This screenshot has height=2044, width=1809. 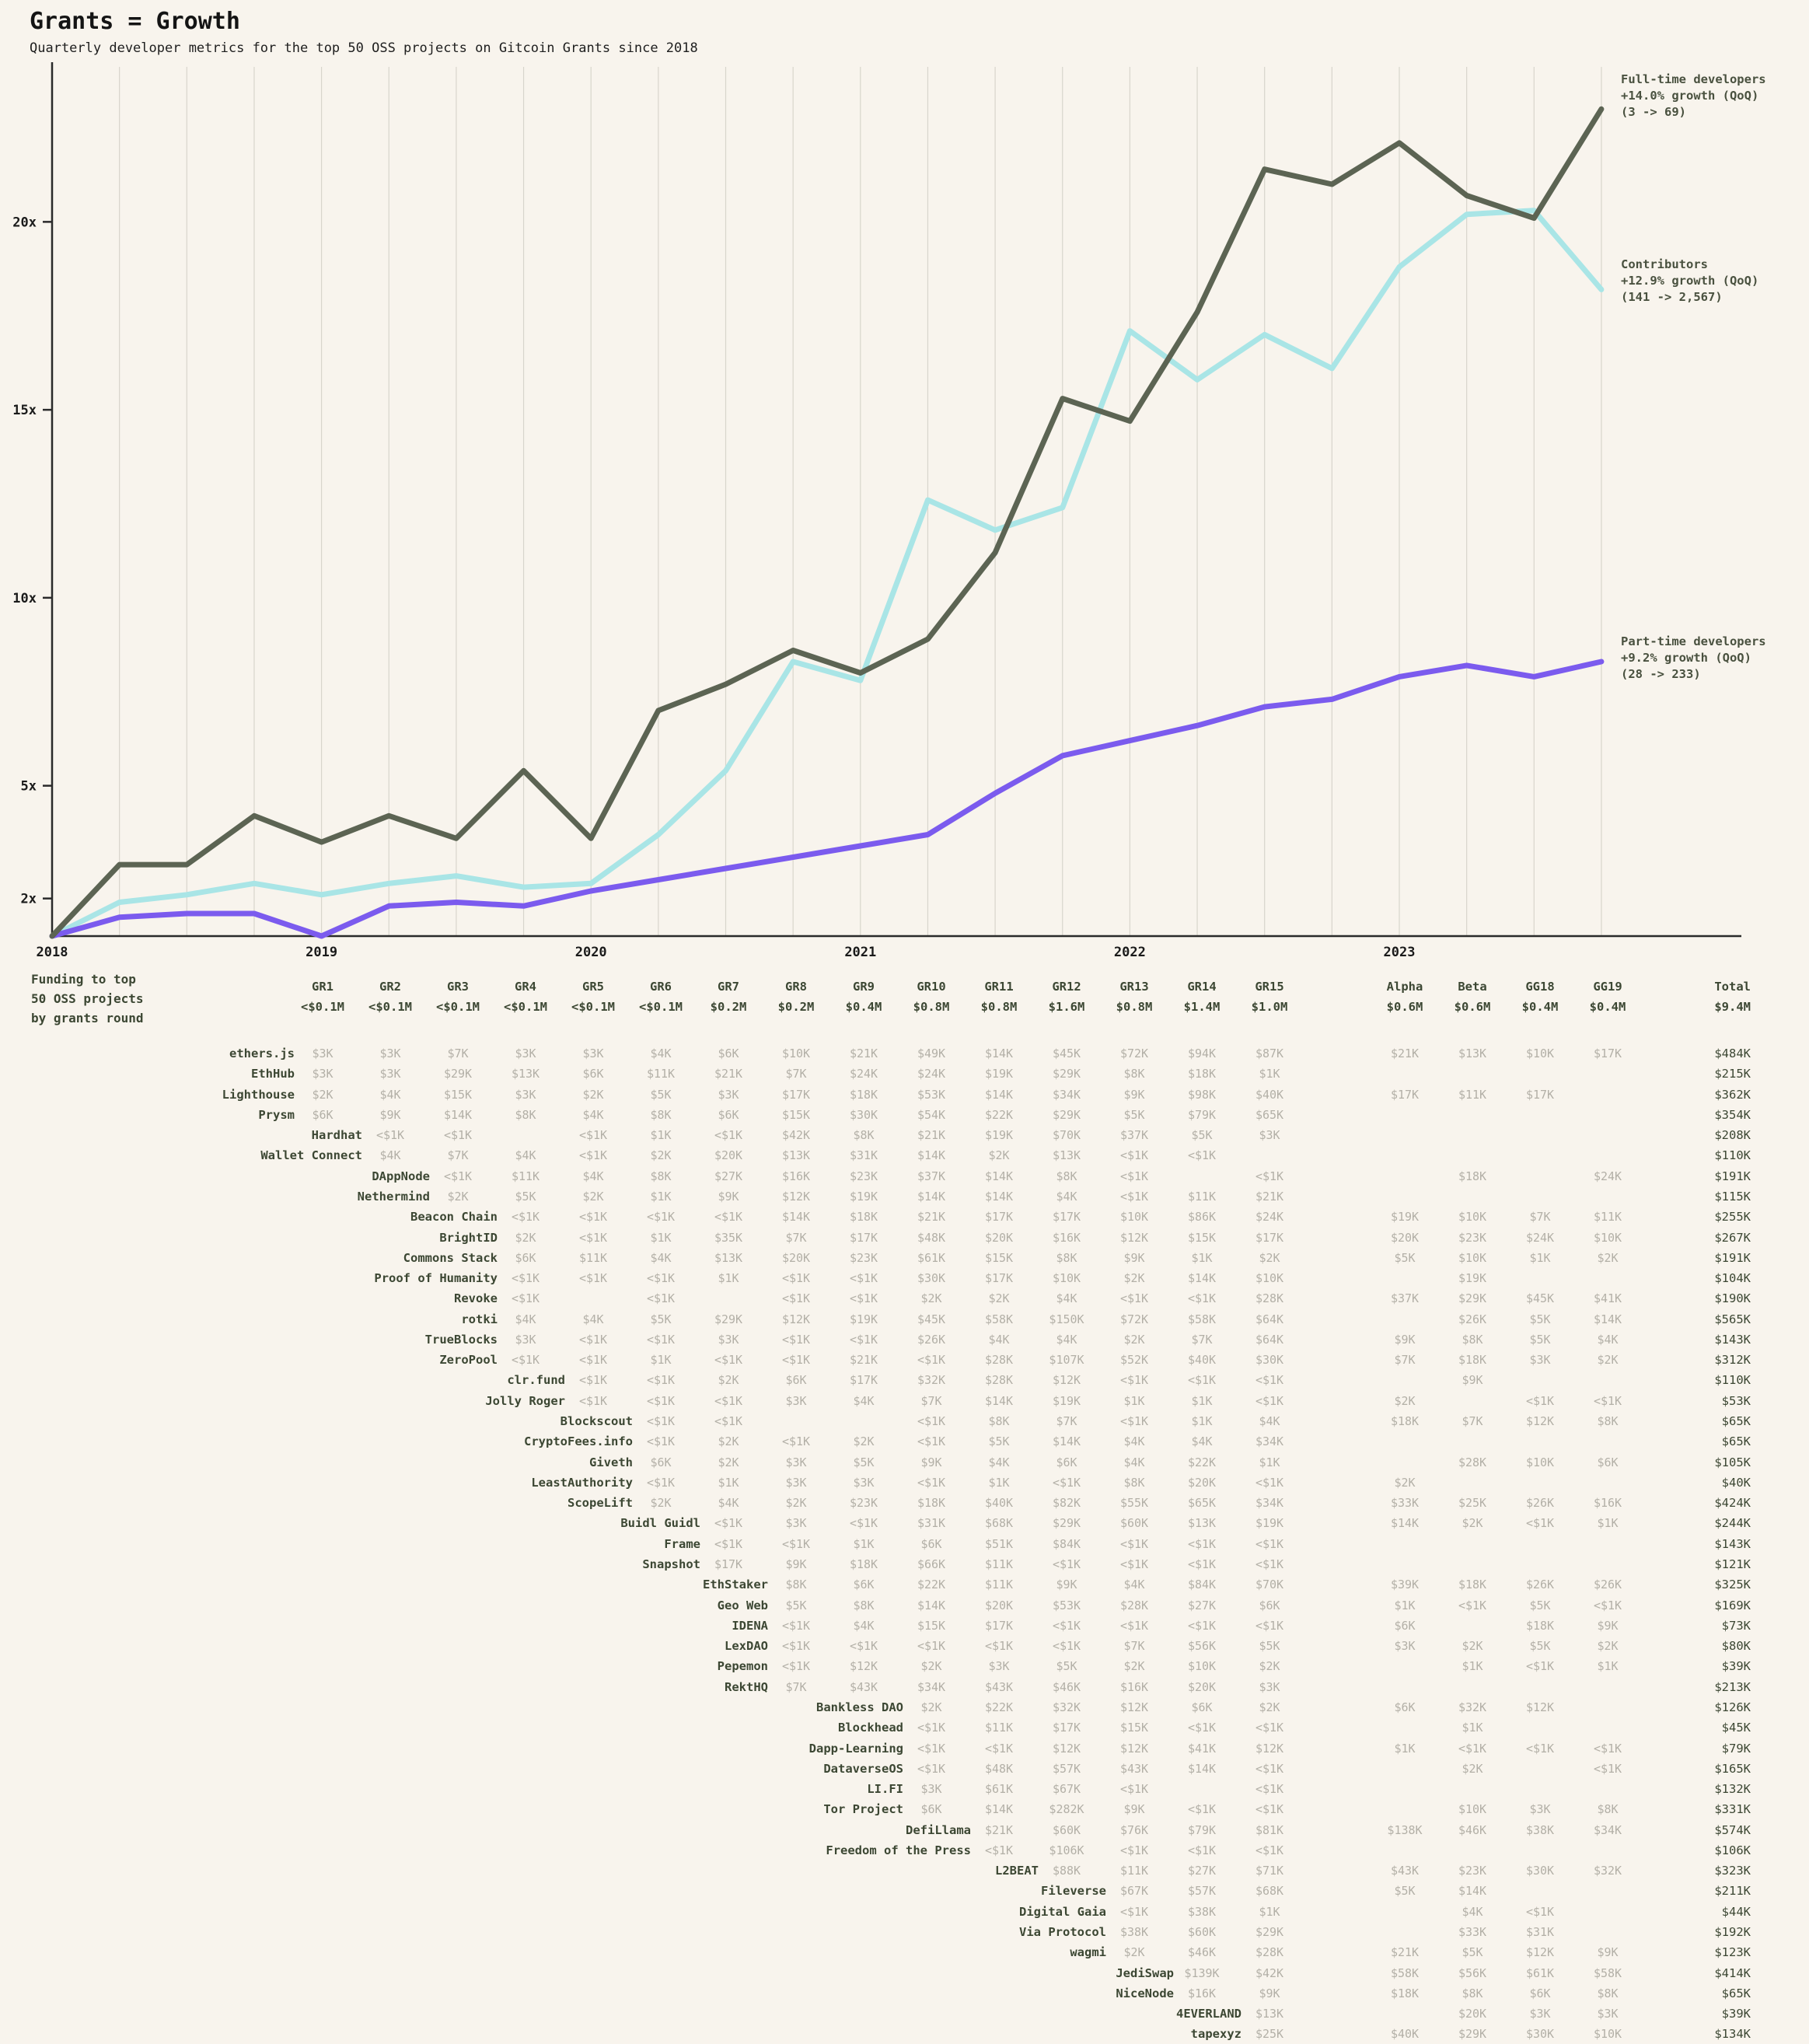 I want to click on funding-cell-gr11: $1K, so click(x=999, y=1483).